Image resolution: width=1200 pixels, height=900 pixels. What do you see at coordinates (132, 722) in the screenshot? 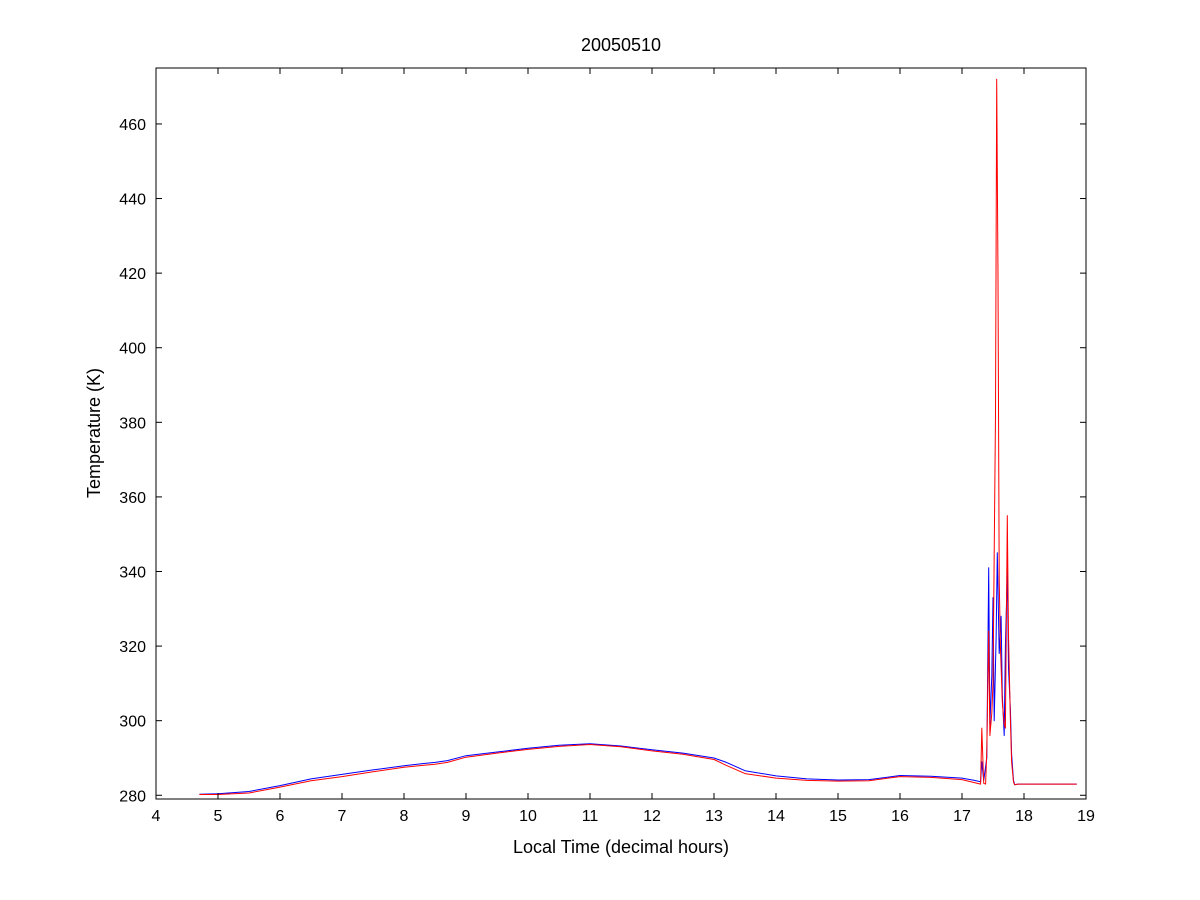
I see `y-tick-label: 300` at bounding box center [132, 722].